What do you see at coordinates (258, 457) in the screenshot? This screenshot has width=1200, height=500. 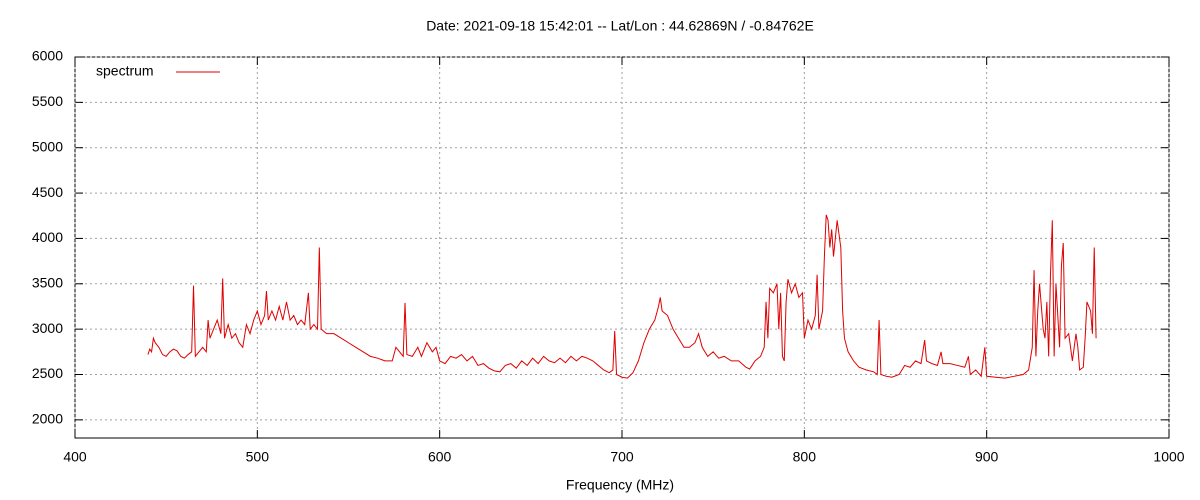 I see `x-tick-label: 500` at bounding box center [258, 457].